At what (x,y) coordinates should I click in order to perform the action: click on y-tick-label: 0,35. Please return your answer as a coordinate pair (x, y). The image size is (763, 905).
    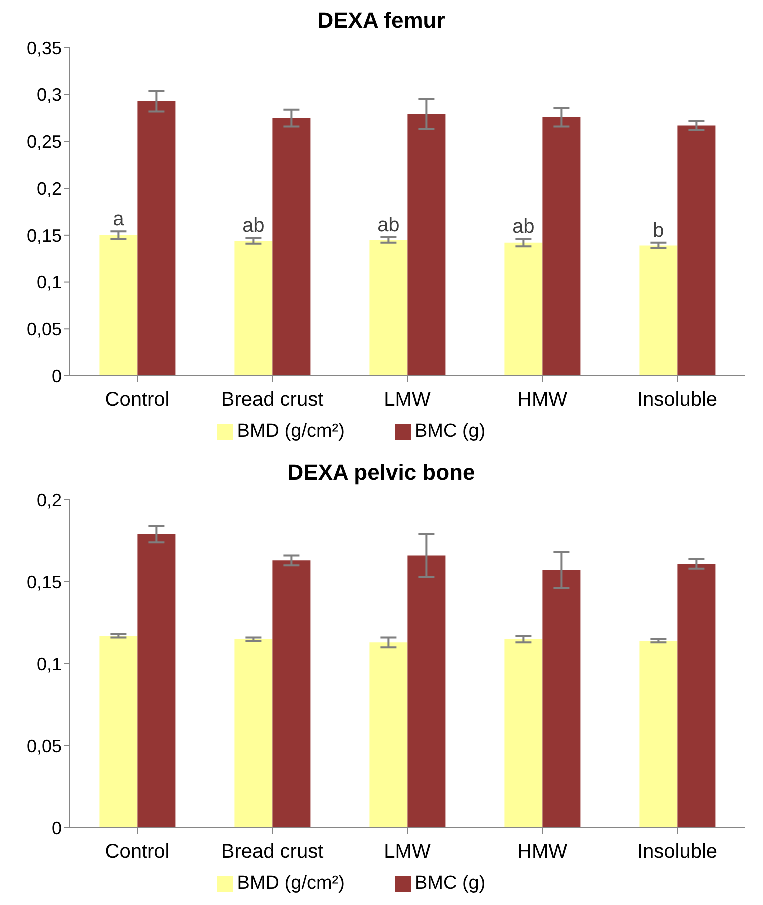
    Looking at the image, I should click on (44, 48).